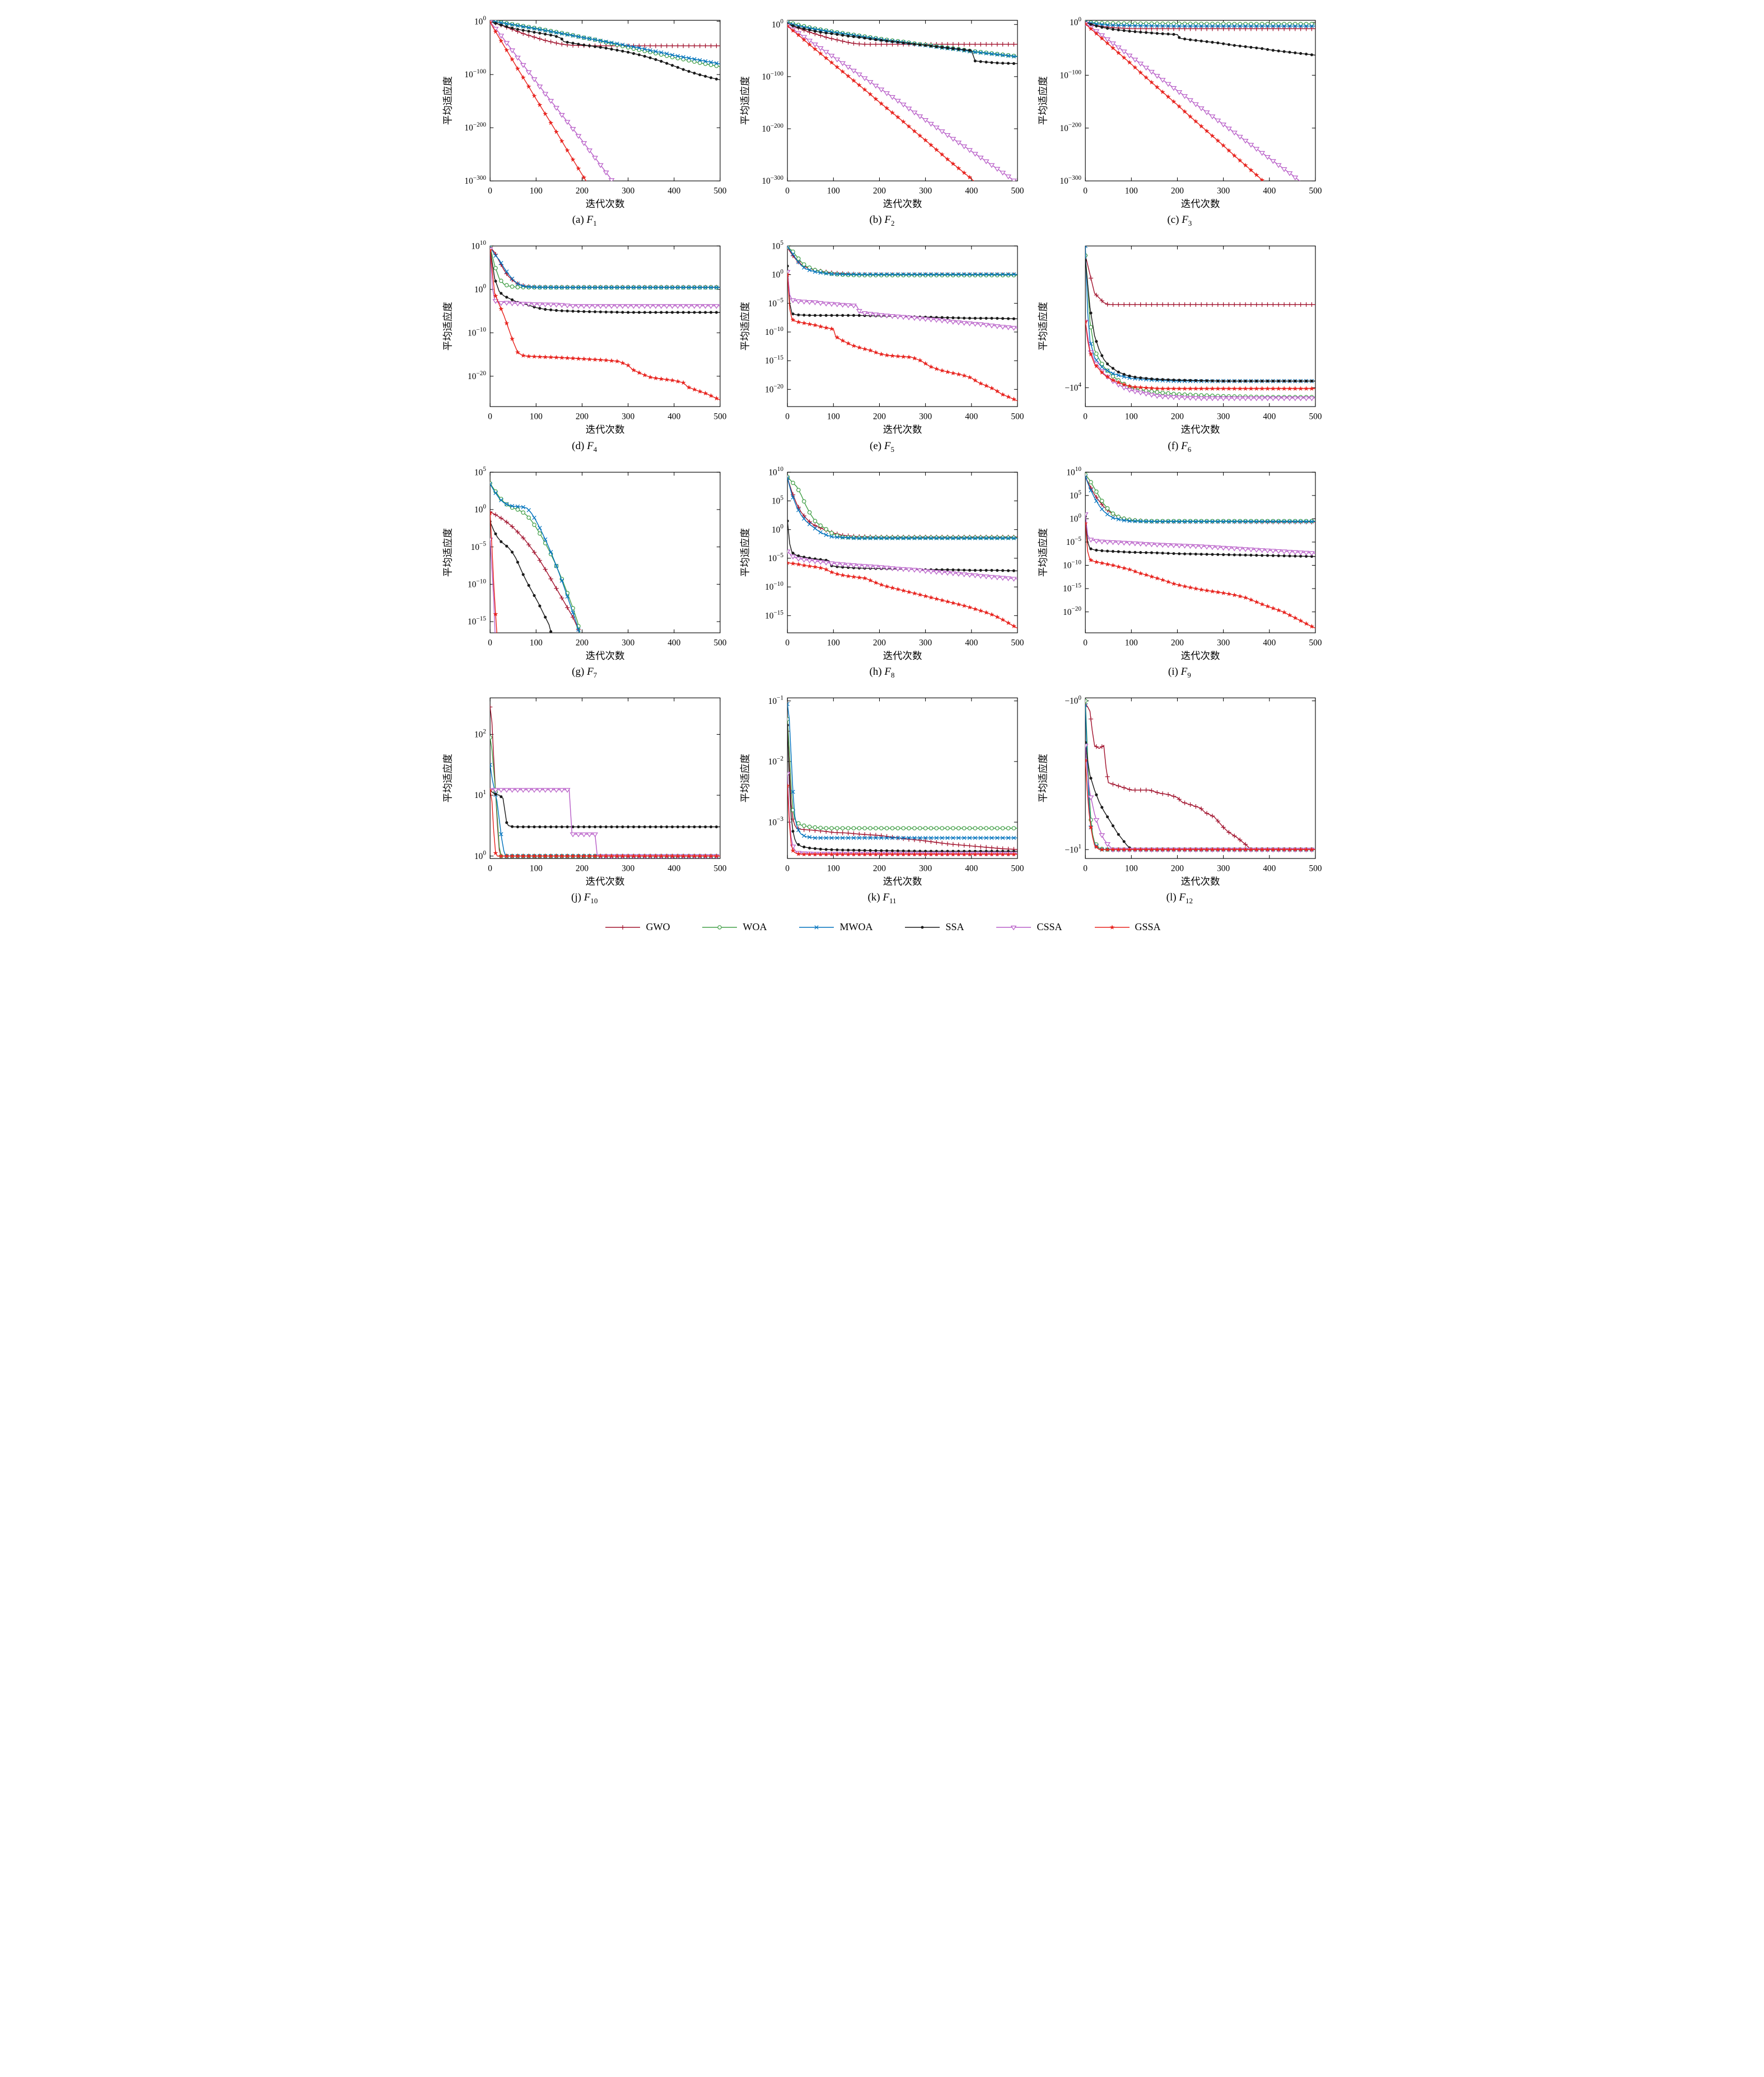 Image resolution: width=1764 pixels, height=2077 pixels. Describe the element at coordinates (773, 76) in the screenshot. I see `svg-text: 10−100` at that location.